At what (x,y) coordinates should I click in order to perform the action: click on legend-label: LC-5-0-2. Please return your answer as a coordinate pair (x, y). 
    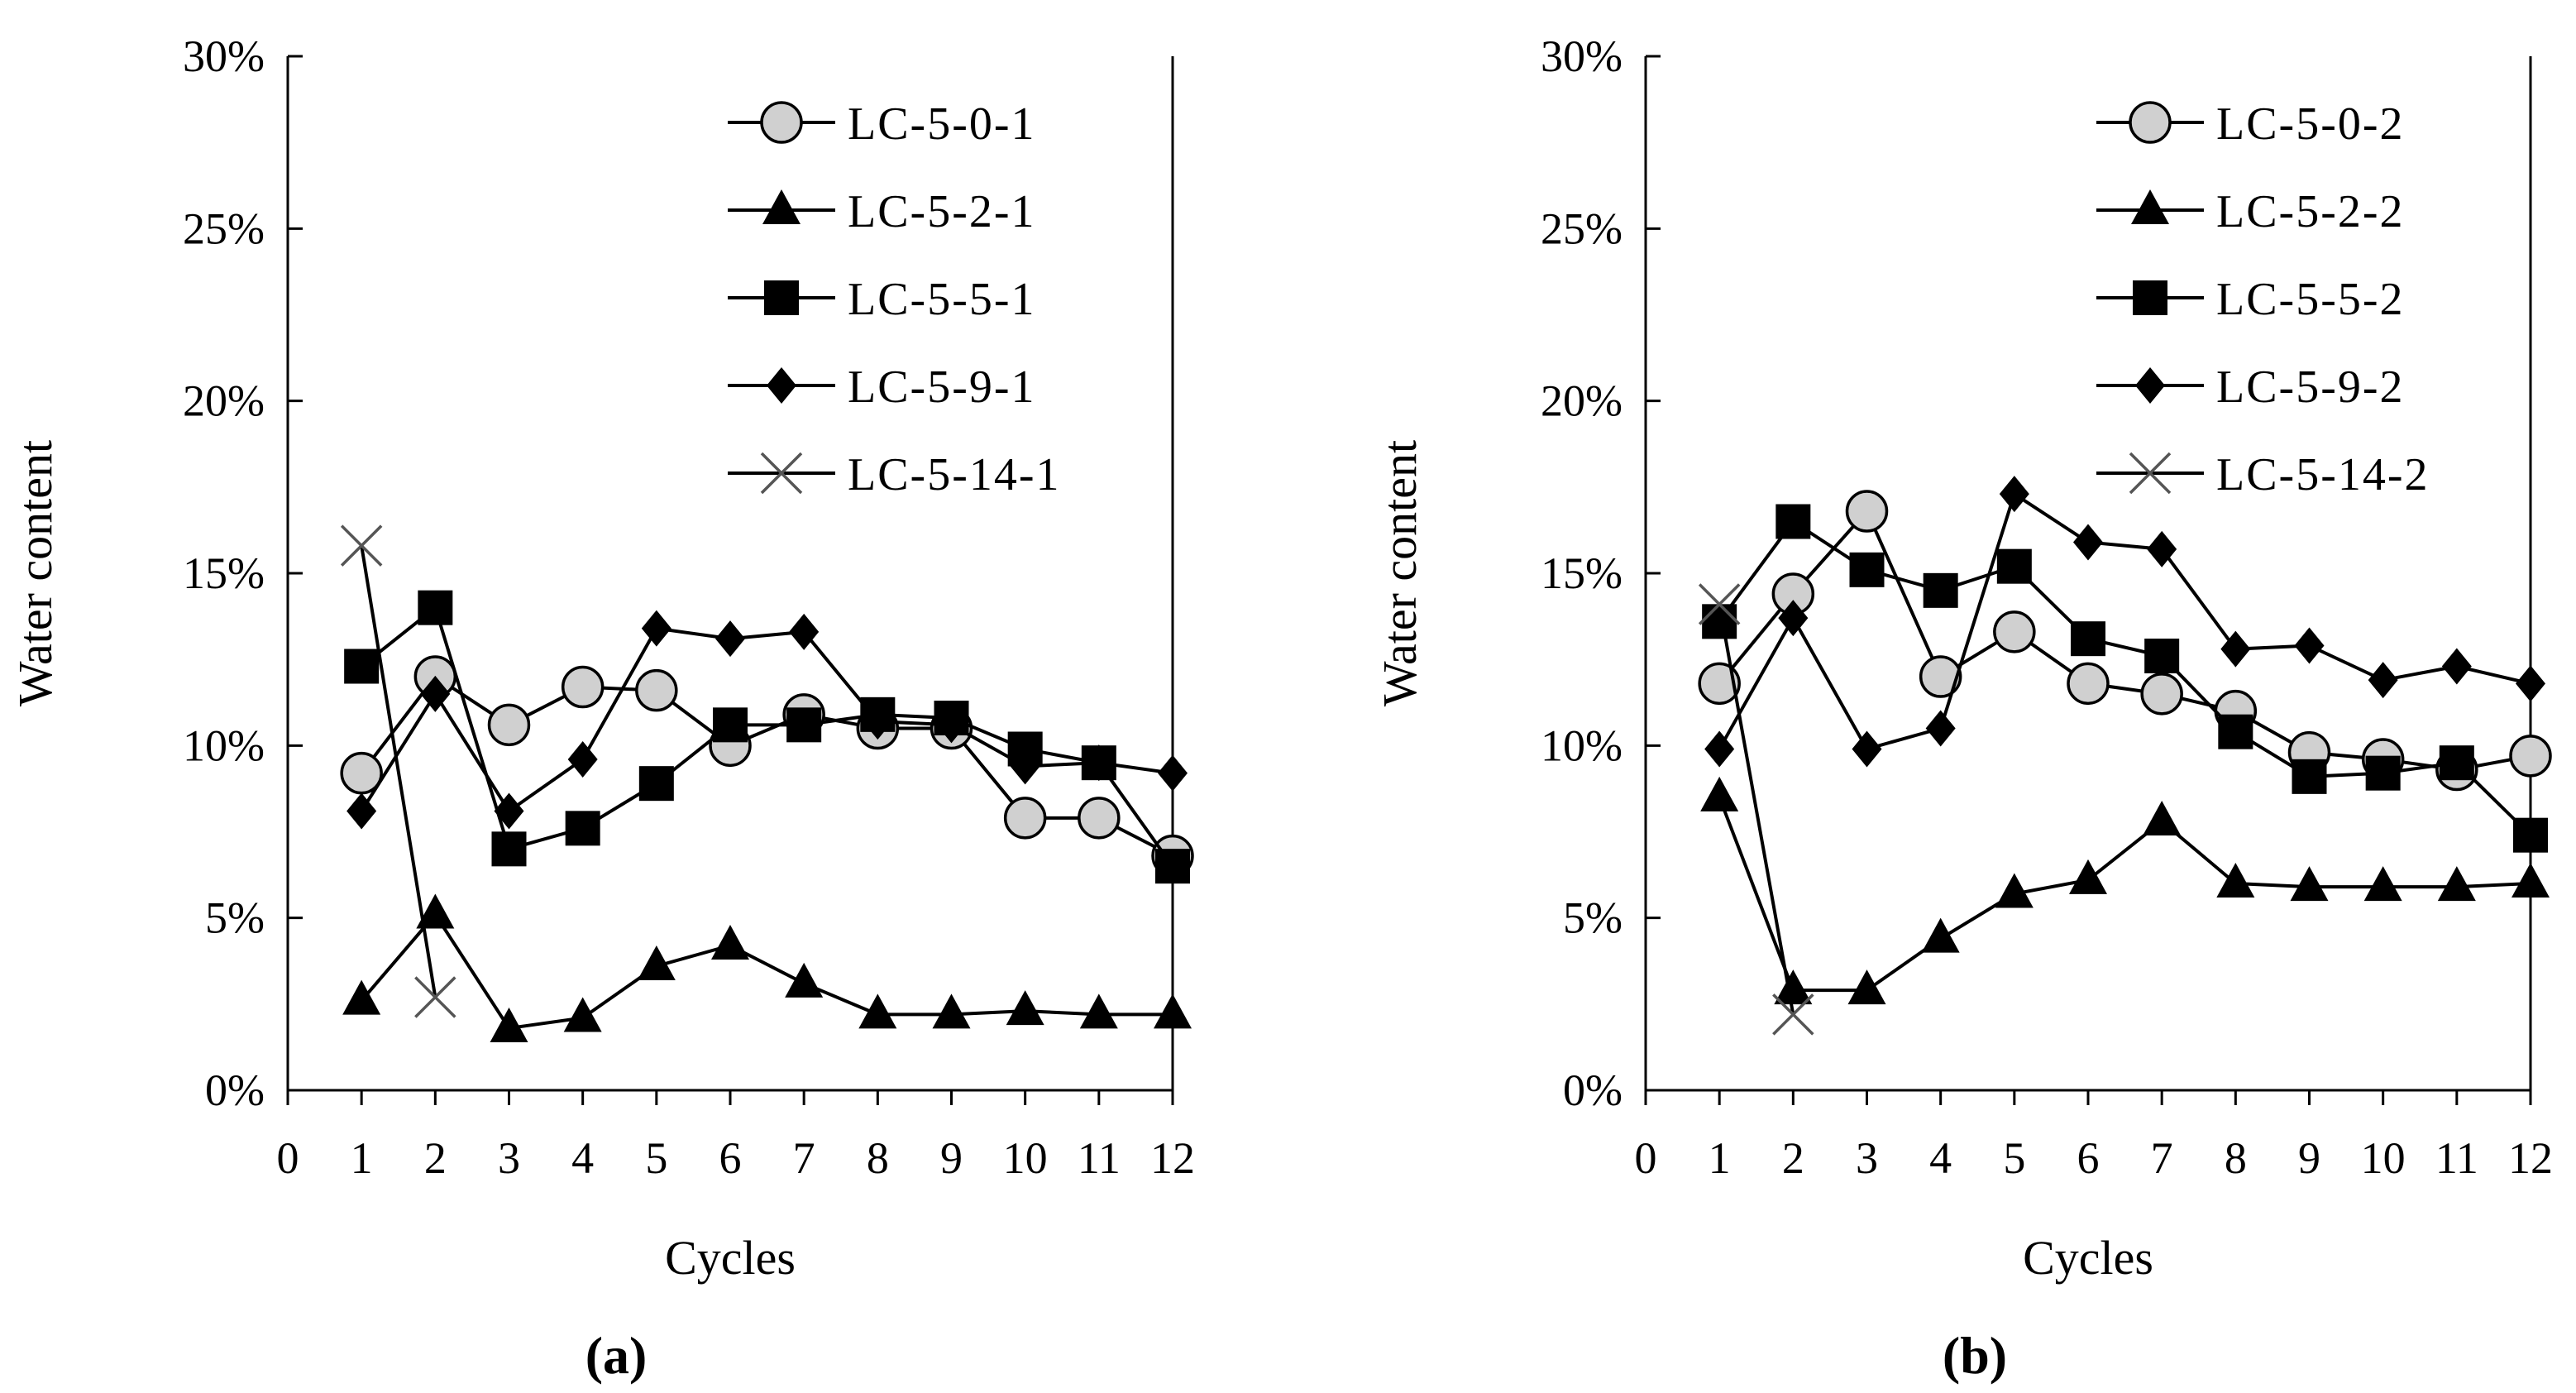
    Looking at the image, I should click on (2310, 124).